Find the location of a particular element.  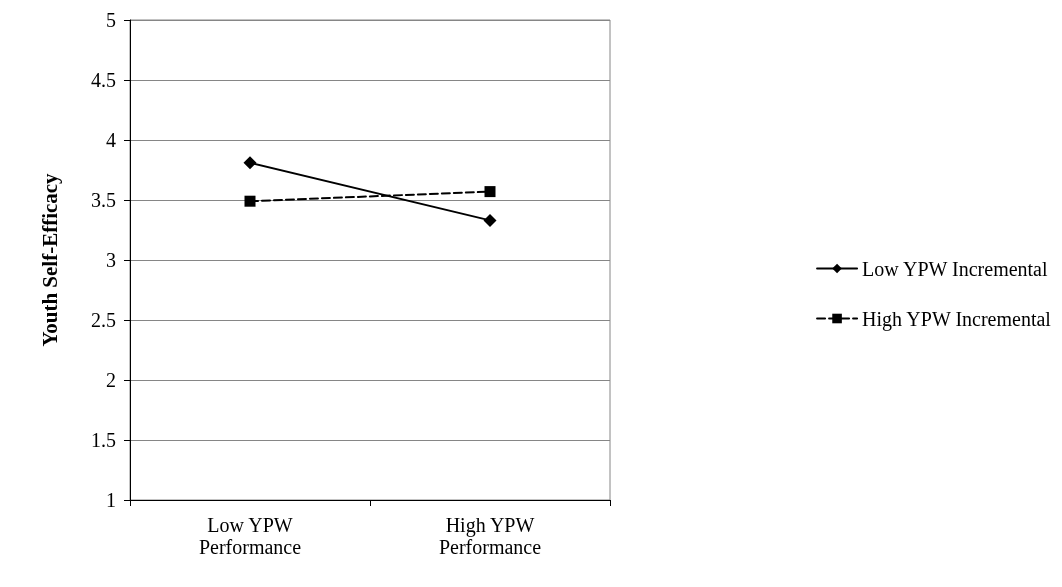

legend-label: Low YPW Incremental is located at coordinates (955, 268).